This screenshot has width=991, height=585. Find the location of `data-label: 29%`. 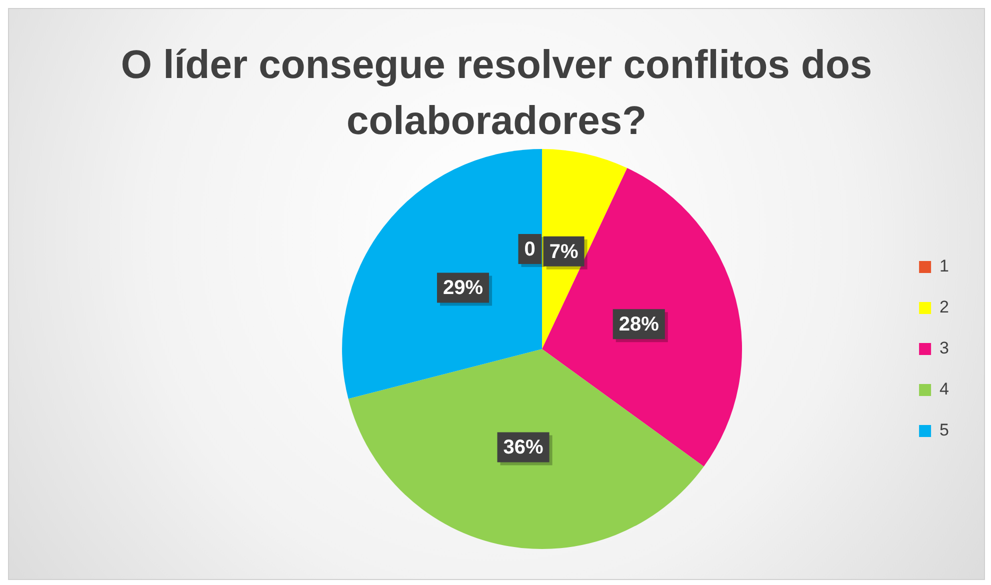

data-label: 29% is located at coordinates (463, 288).